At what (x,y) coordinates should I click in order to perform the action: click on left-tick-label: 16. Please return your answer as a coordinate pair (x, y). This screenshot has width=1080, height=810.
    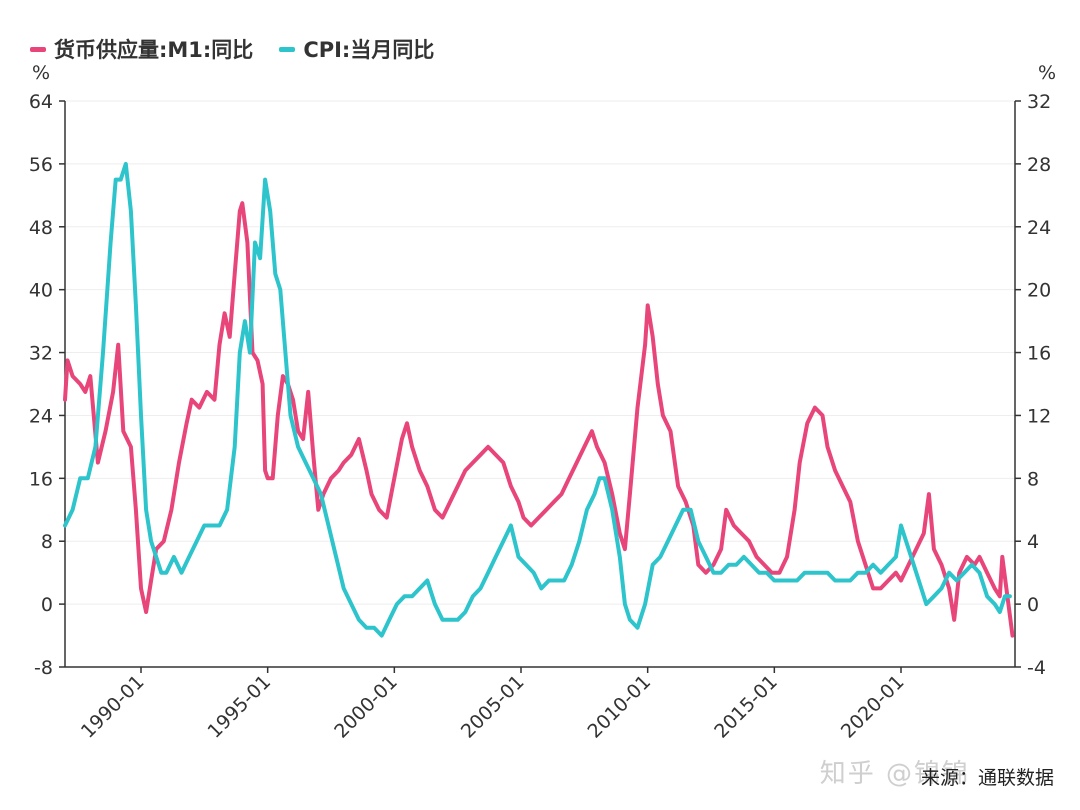
    Looking at the image, I should click on (41, 479).